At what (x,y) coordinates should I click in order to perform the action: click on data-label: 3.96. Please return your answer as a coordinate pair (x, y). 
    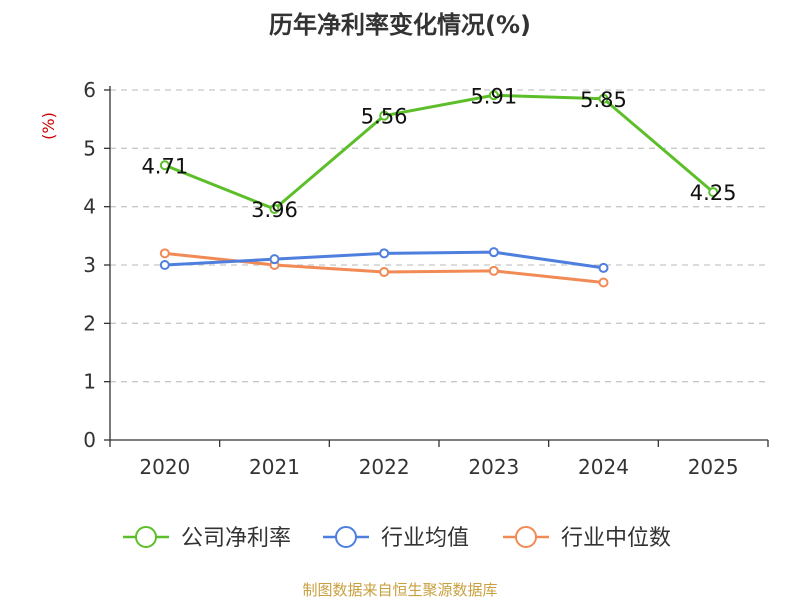
    Looking at the image, I should click on (274, 210).